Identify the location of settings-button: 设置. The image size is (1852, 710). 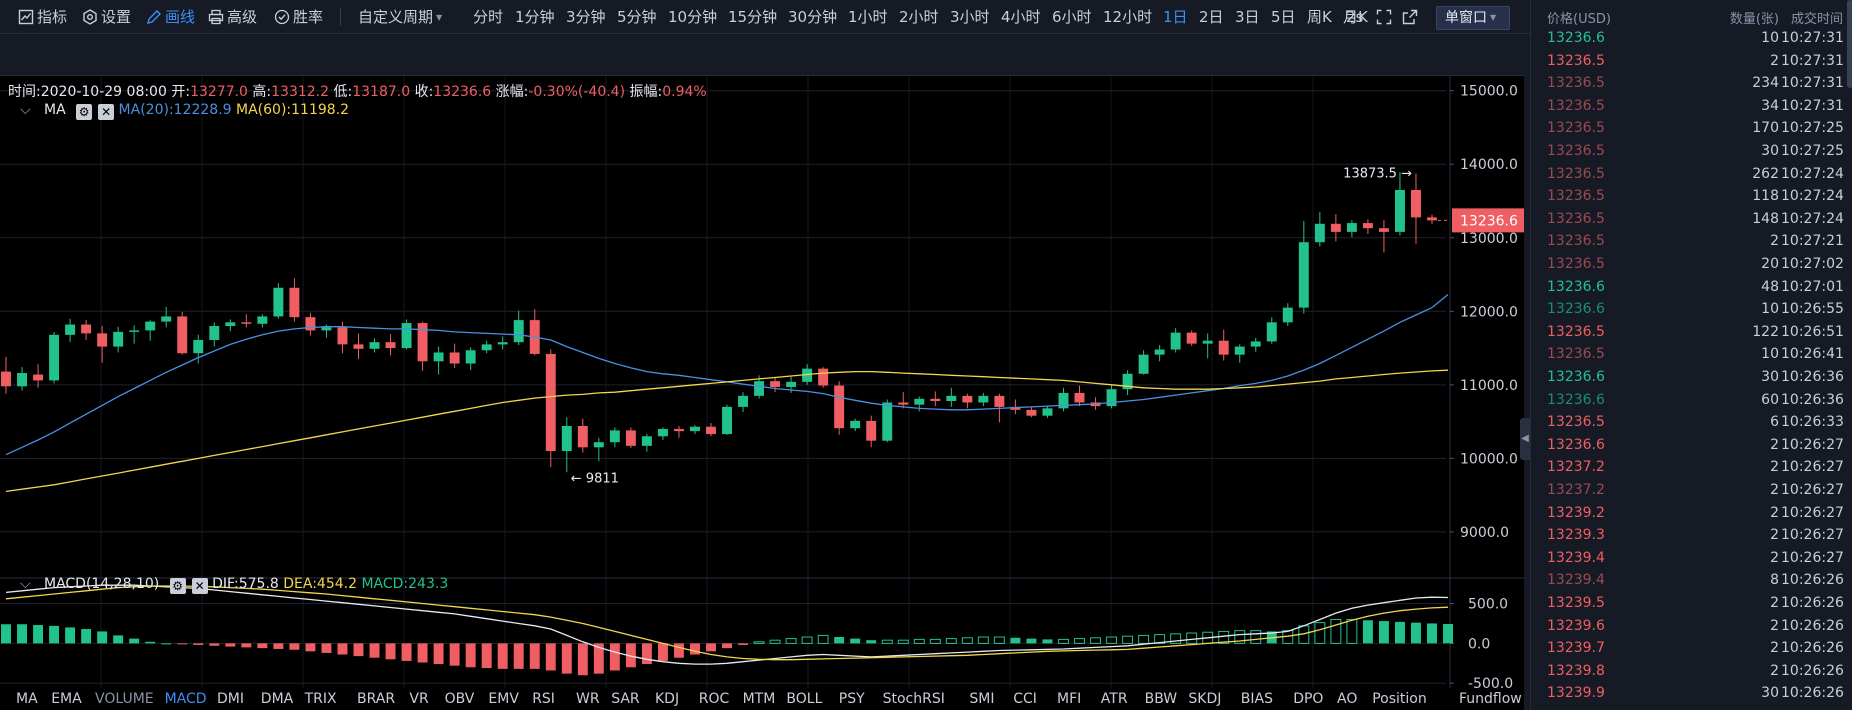
(106, 17).